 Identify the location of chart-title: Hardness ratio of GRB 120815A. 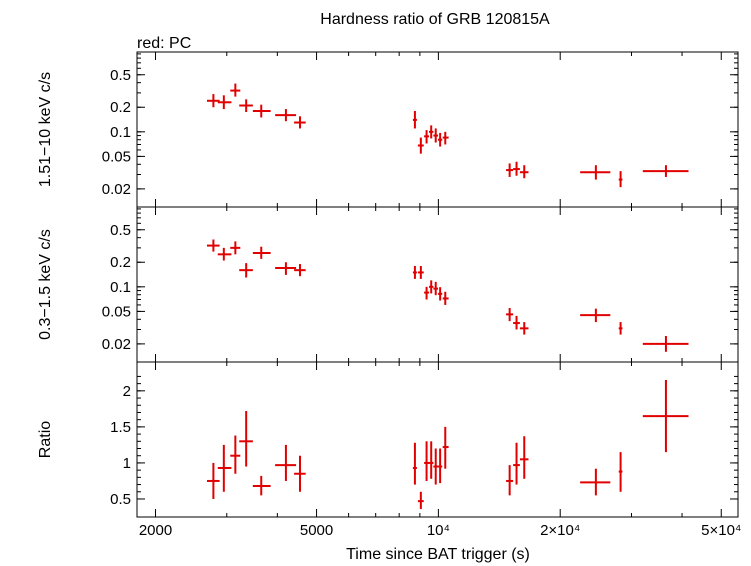
(435, 19).